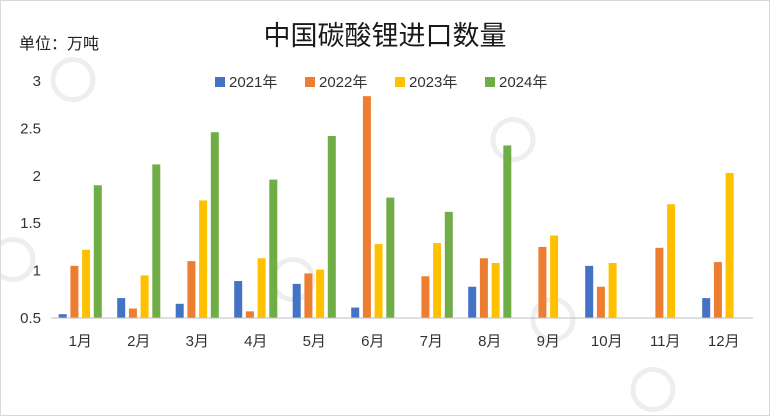 The image size is (770, 416). Describe the element at coordinates (343, 82) in the screenshot. I see `legend-label: 2022年` at that location.